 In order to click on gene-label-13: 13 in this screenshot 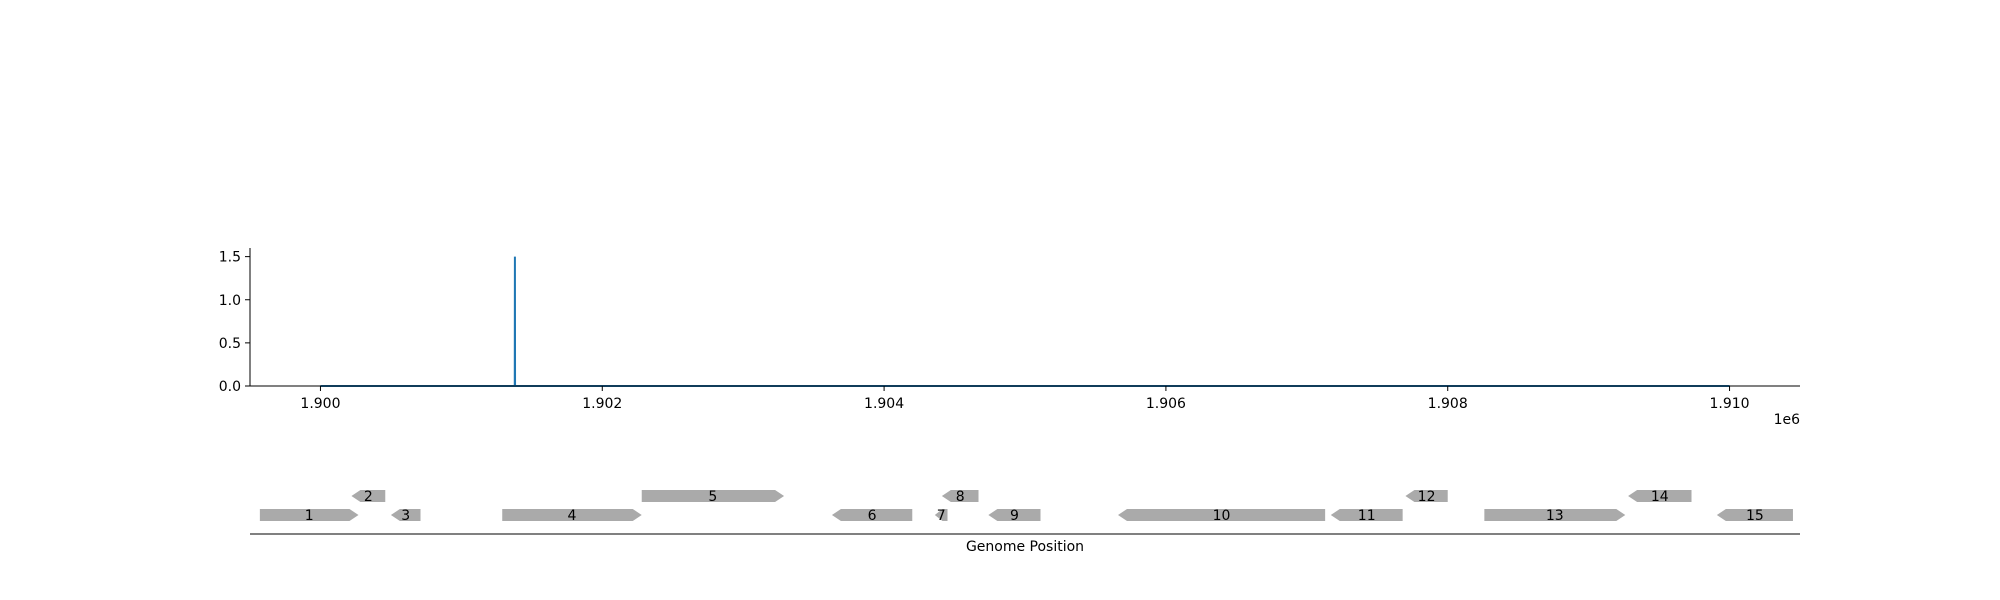, I will do `click(1555, 516)`.